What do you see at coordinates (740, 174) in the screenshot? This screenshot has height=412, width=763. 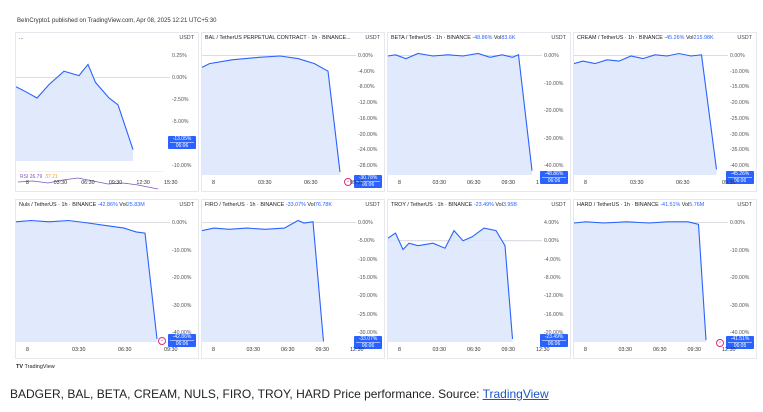 I see `badge-change: -45.26%` at bounding box center [740, 174].